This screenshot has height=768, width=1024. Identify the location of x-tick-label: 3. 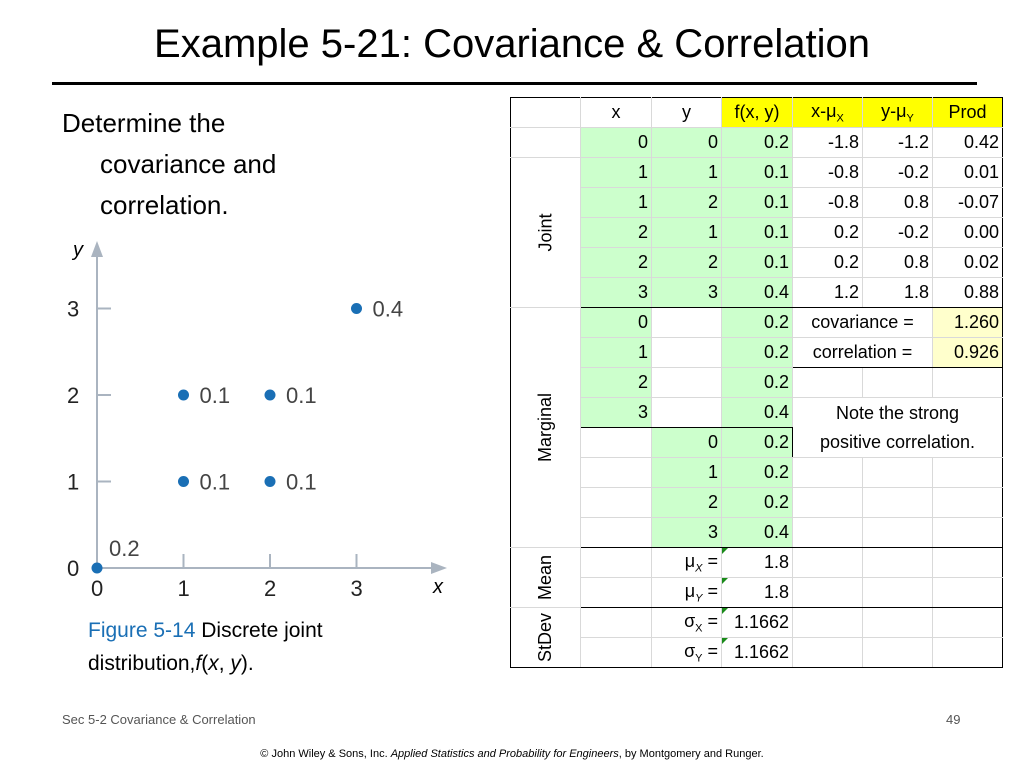
(357, 588).